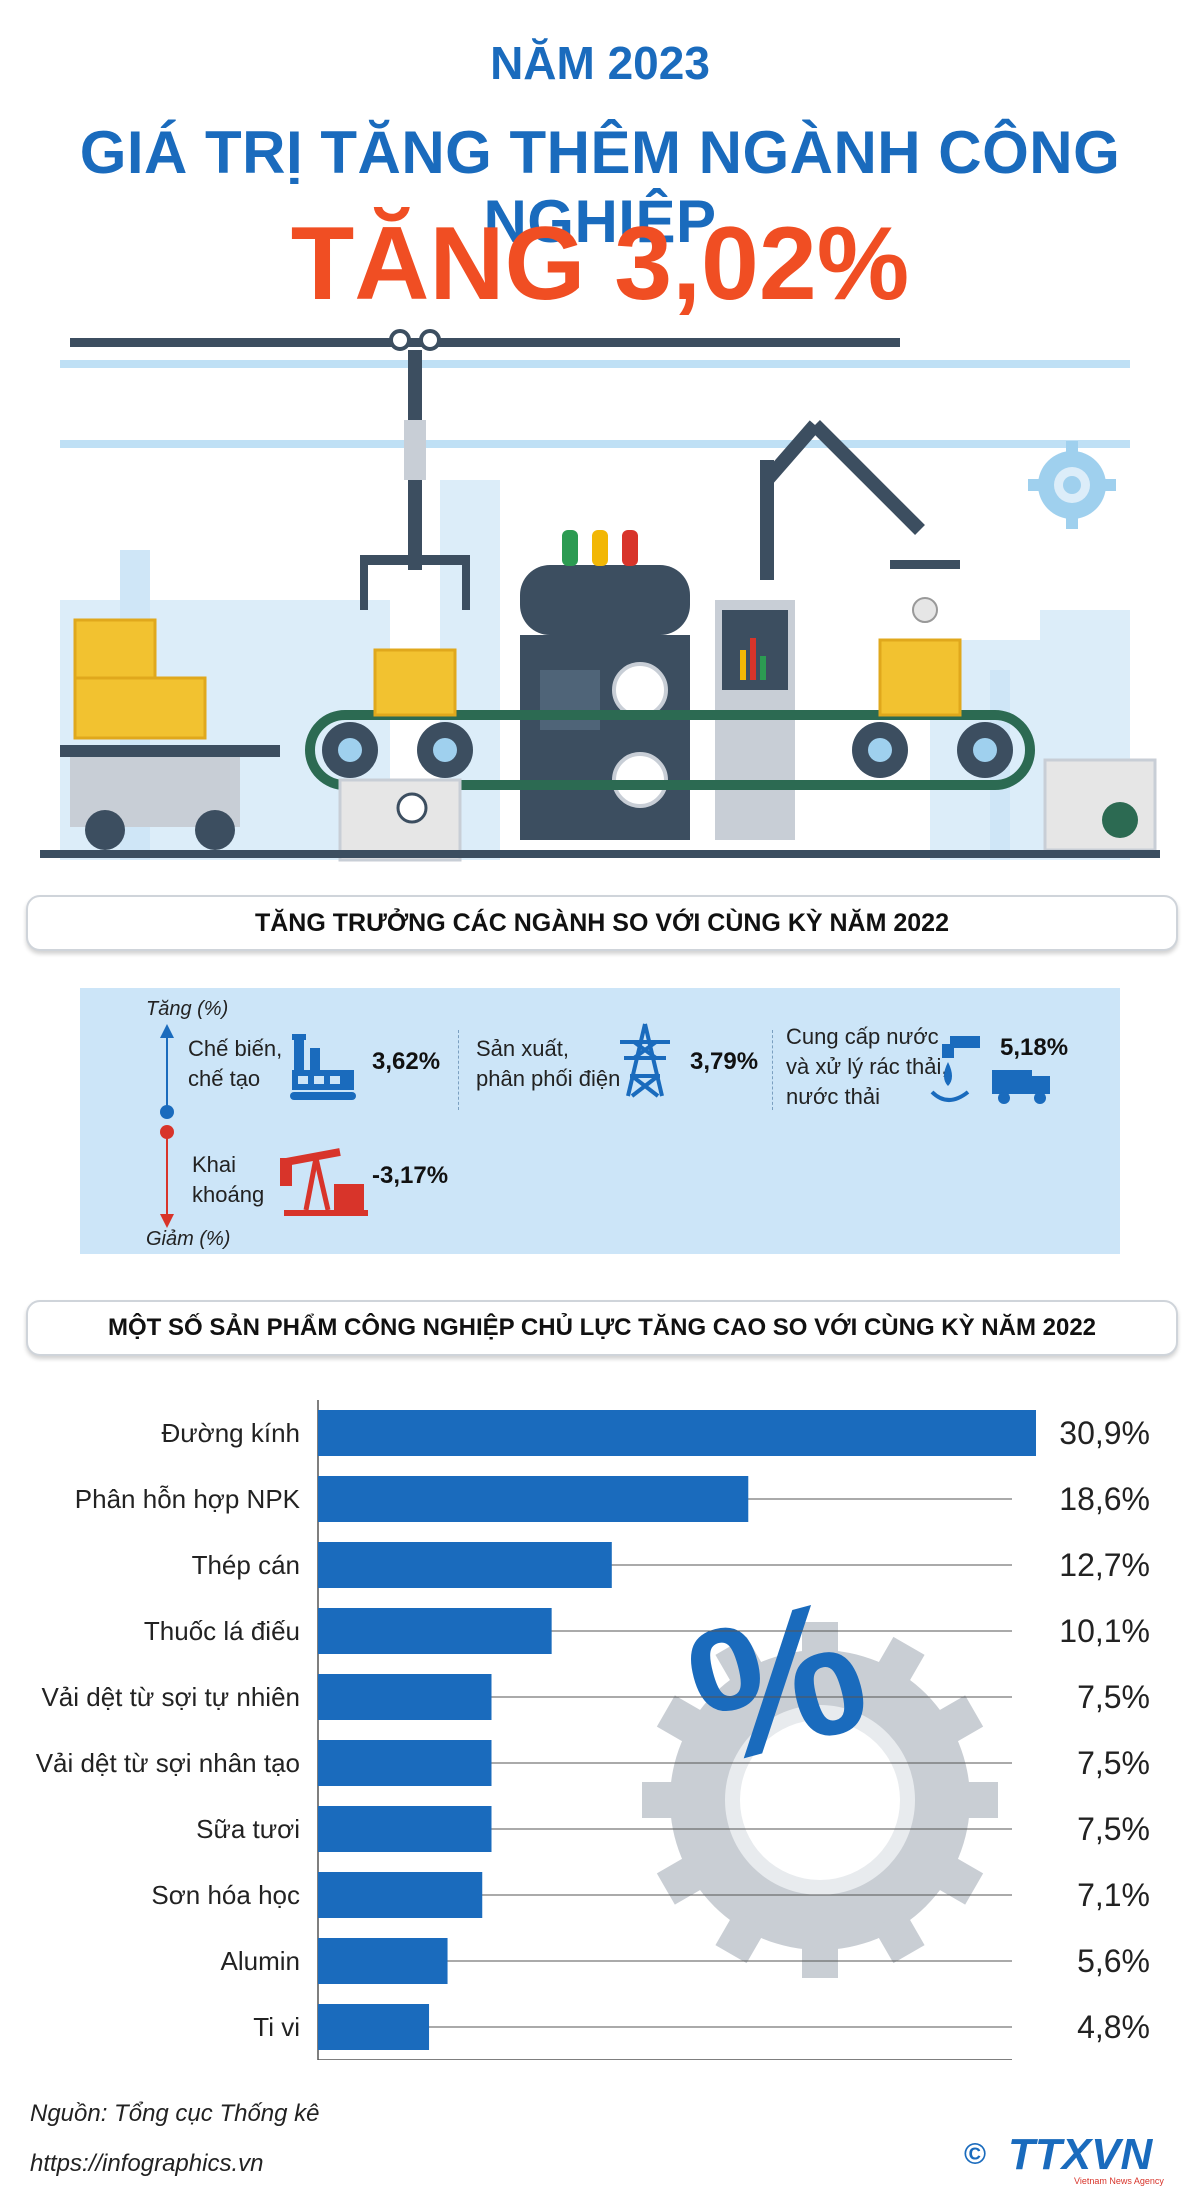 The width and height of the screenshot is (1200, 2190). I want to click on category-label: Vải dệt từ sợi tự nhiên, so click(170, 1697).